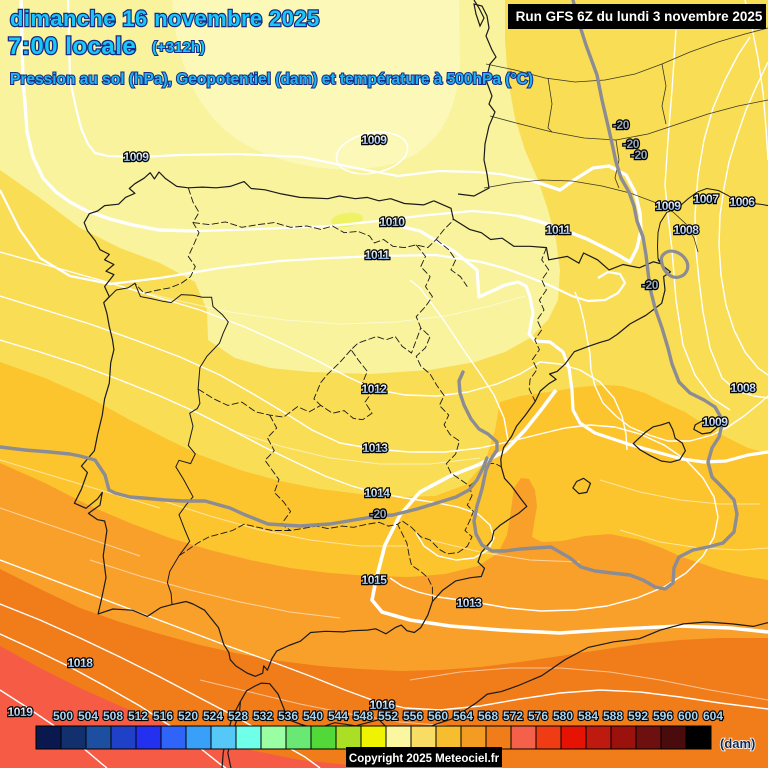 This screenshot has height=768, width=768. Describe the element at coordinates (288, 716) in the screenshot. I see `svg-text: 536` at that location.